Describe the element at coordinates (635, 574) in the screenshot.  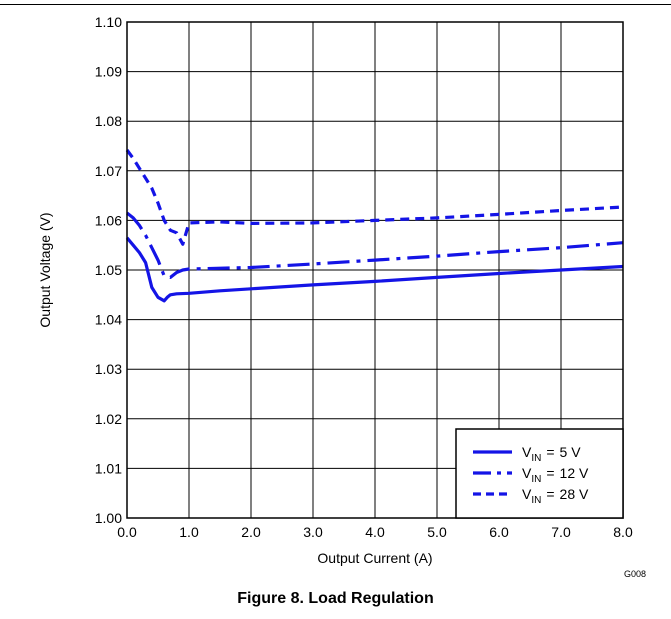
I see `figure-id: G008` at that location.